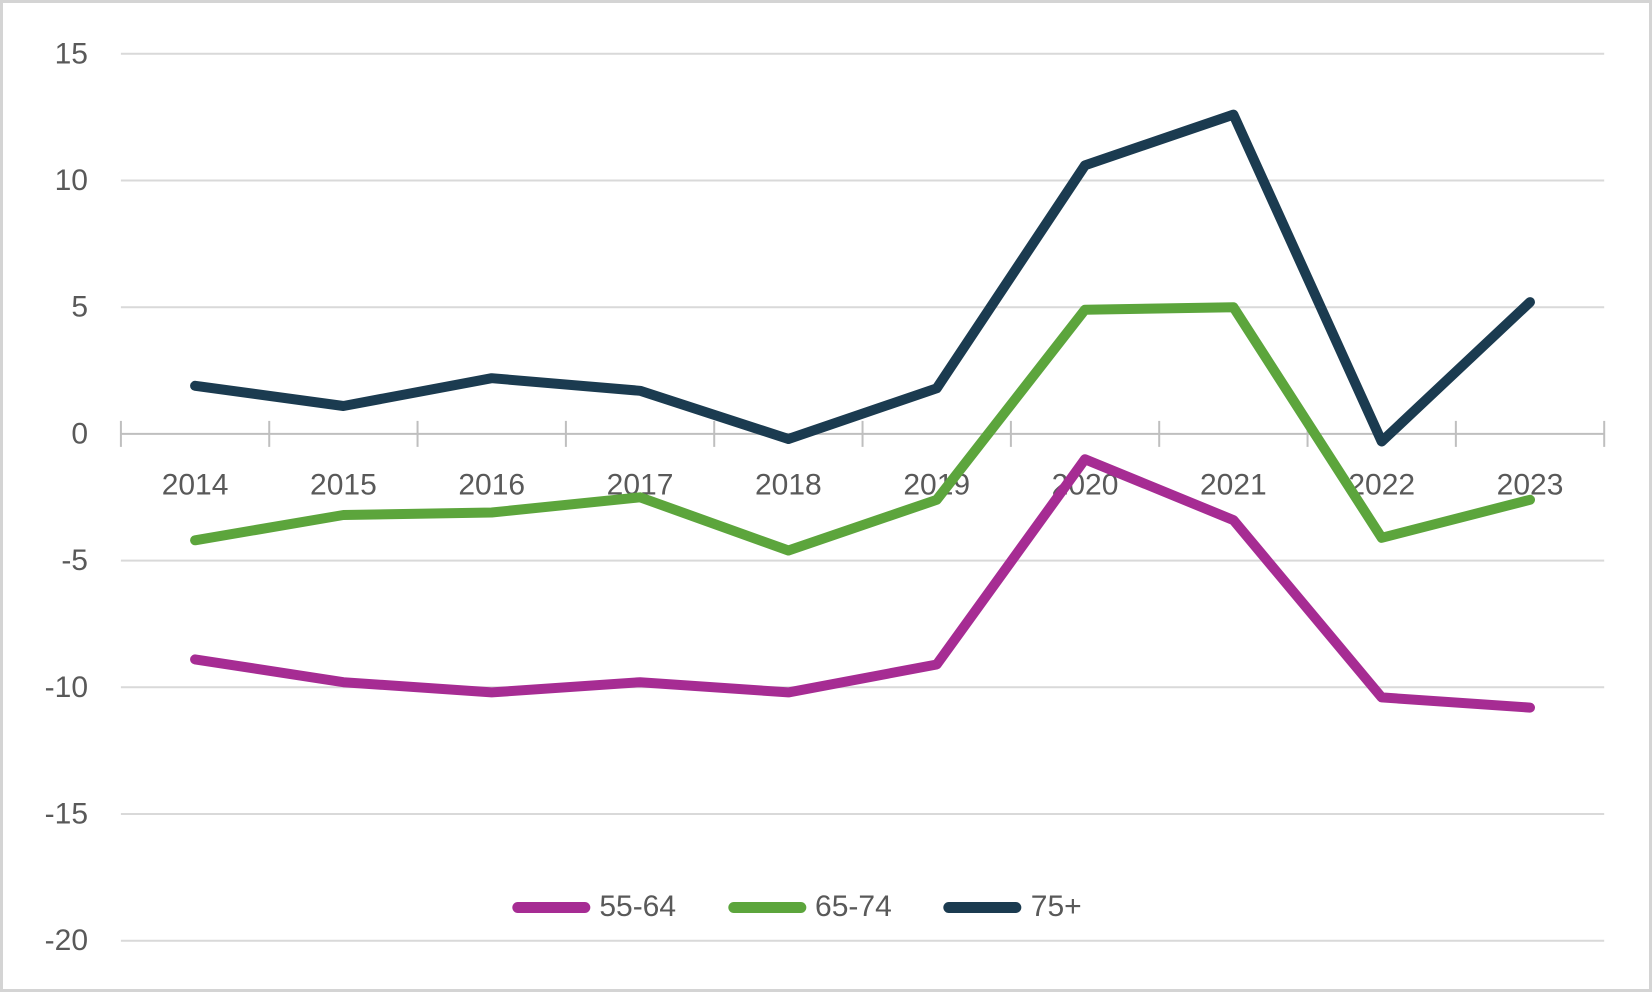 This screenshot has height=992, width=1652. What do you see at coordinates (66, 687) in the screenshot?
I see `y-tick-label--10: -10` at bounding box center [66, 687].